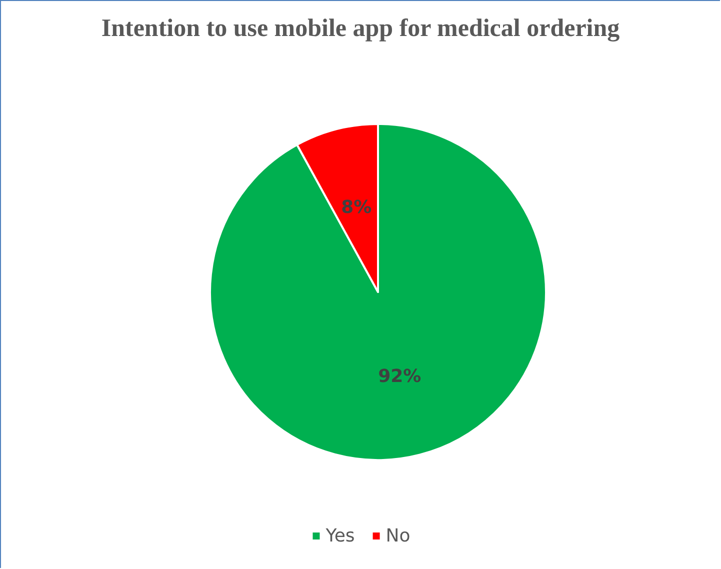 This screenshot has width=721, height=569. I want to click on chart-title: Intention to use mobile app for medical ordering, so click(360, 28).